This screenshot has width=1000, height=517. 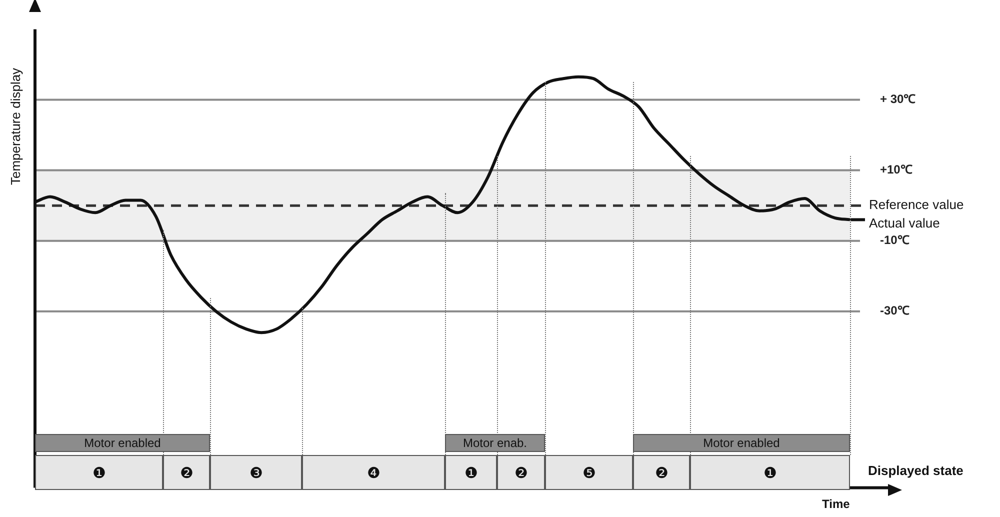 What do you see at coordinates (15, 126) in the screenshot?
I see `y-axis-title: Temperature display` at bounding box center [15, 126].